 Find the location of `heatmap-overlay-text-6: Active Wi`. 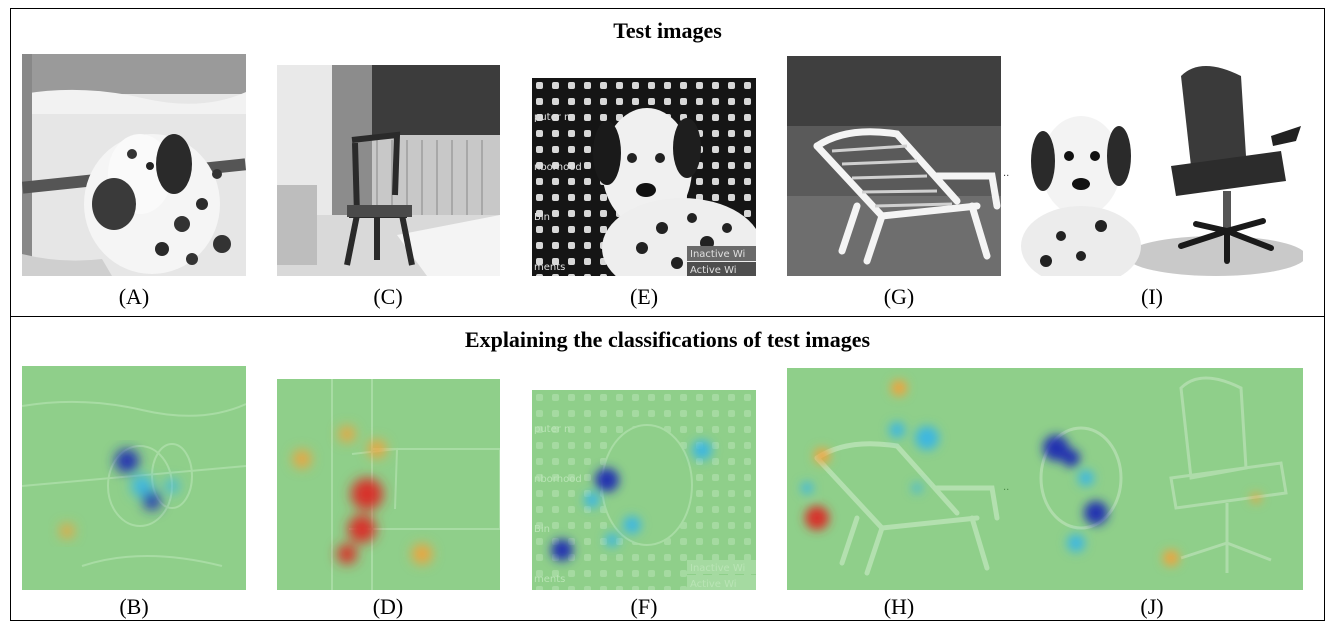

heatmap-overlay-text-6: Active Wi is located at coordinates (713, 584).